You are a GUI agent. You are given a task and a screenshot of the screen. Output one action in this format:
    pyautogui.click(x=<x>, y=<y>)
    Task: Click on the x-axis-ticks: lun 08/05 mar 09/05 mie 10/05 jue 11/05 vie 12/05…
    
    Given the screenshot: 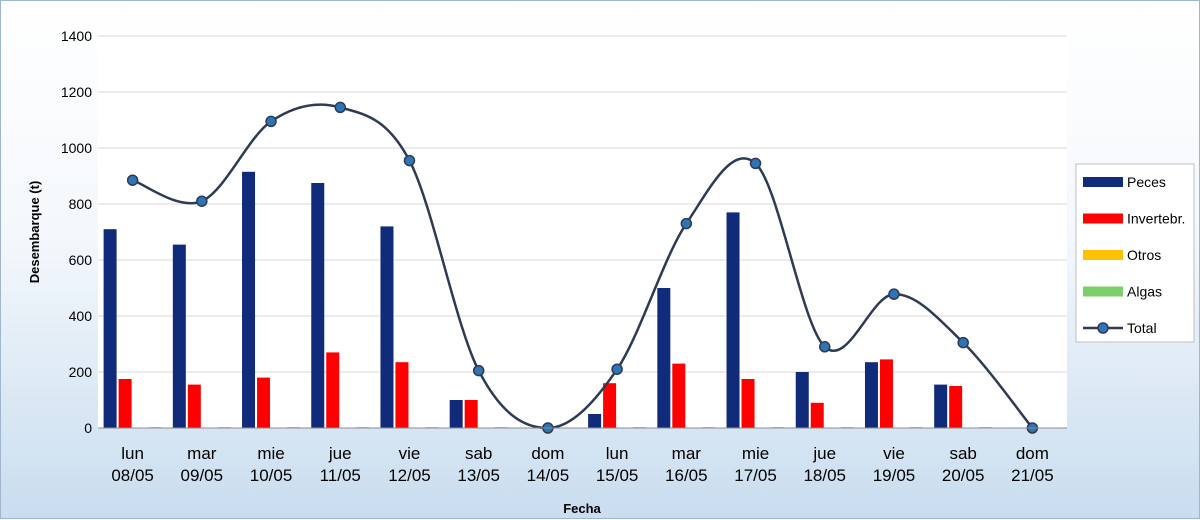 What is the action you would take?
    pyautogui.click(x=582, y=464)
    